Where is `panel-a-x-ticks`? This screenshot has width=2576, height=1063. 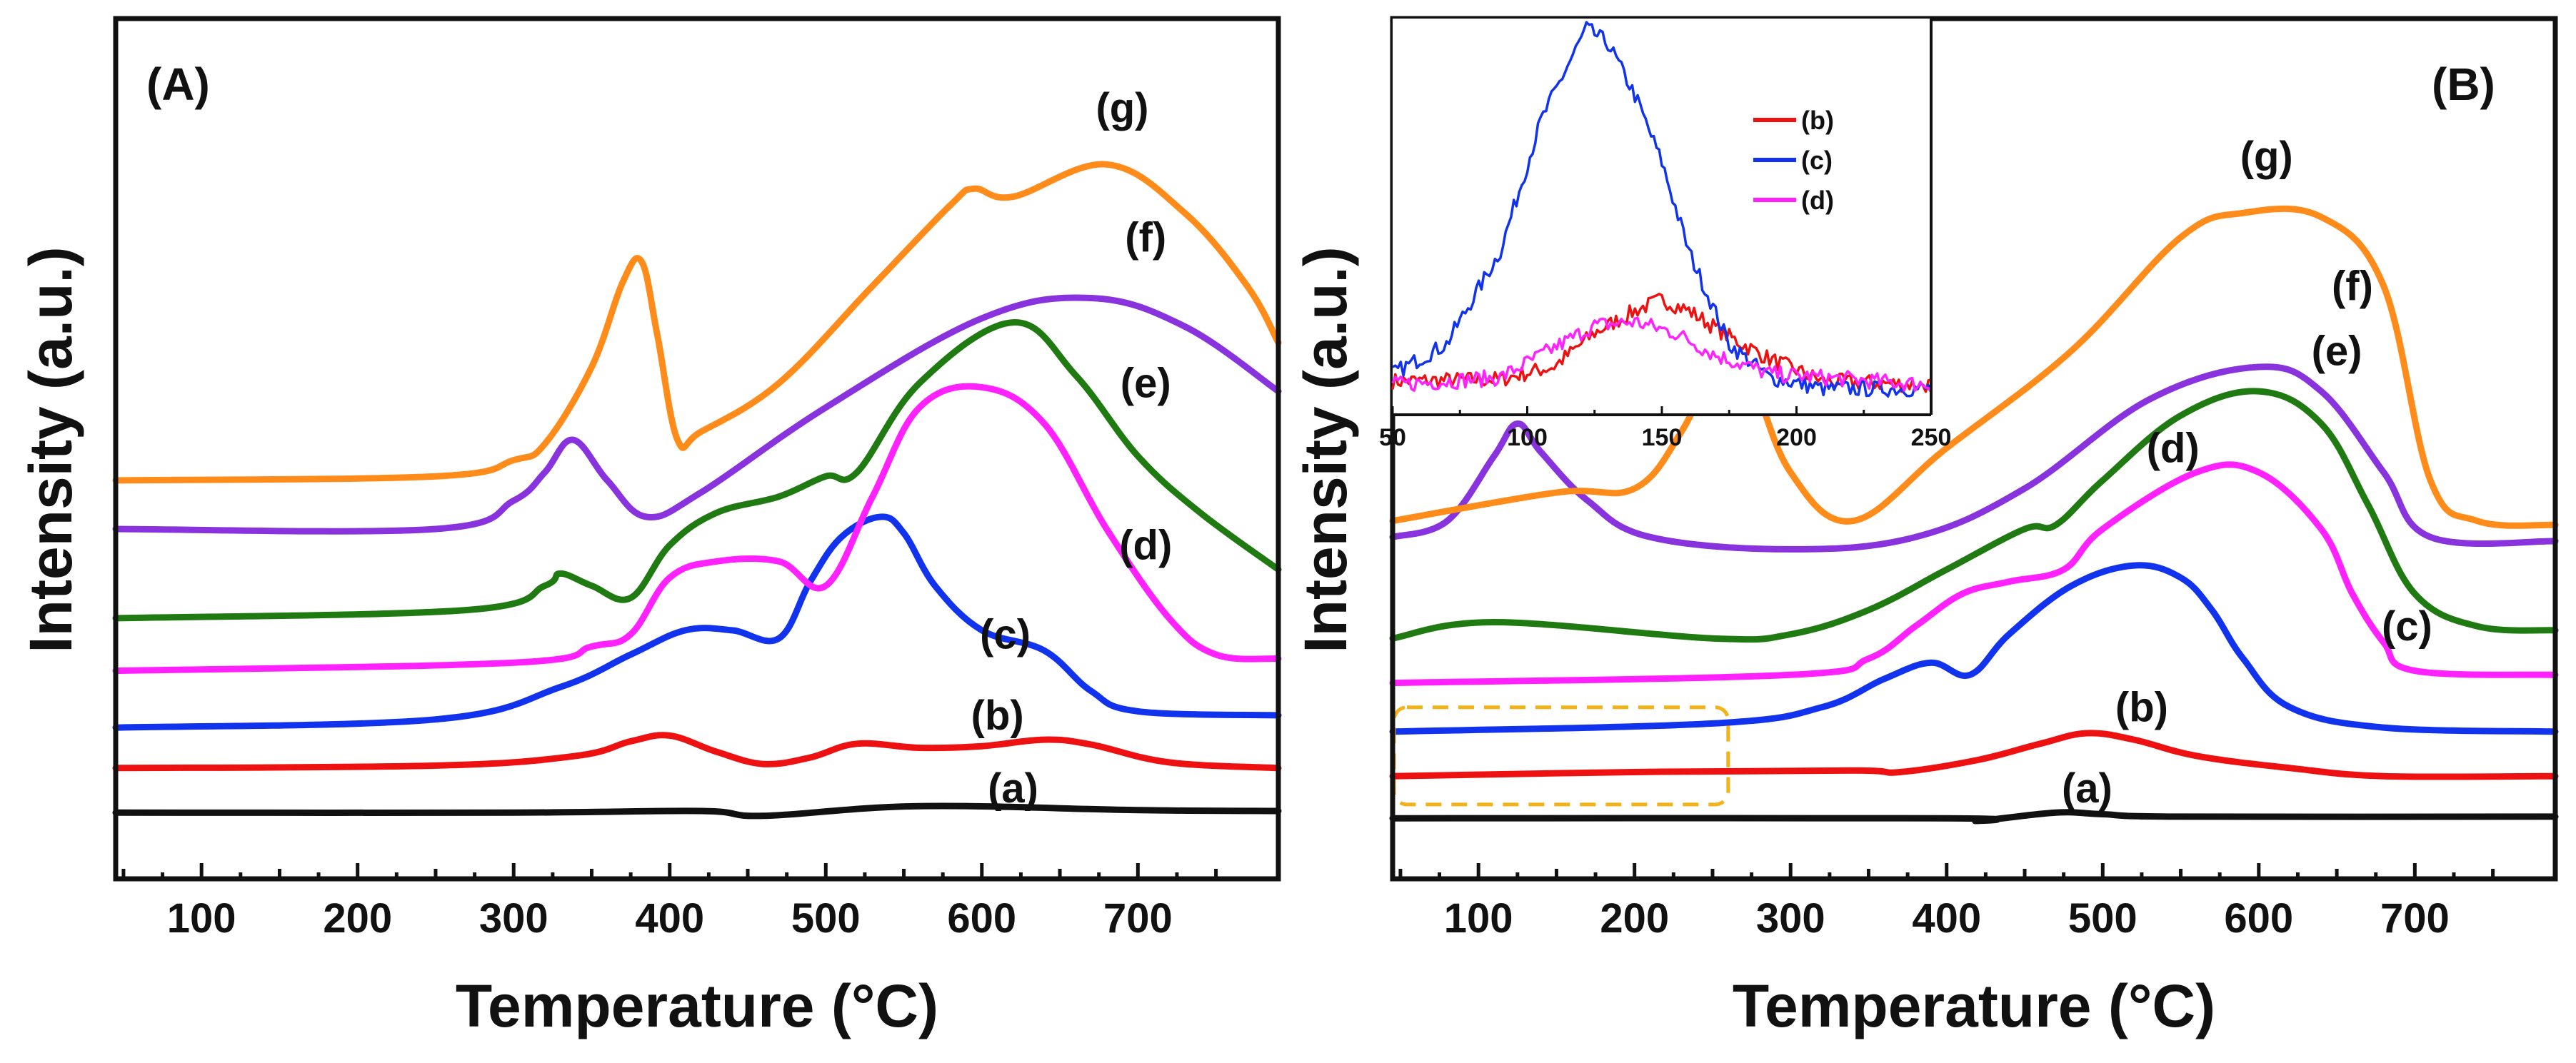
panel-a-x-ticks is located at coordinates (669, 871).